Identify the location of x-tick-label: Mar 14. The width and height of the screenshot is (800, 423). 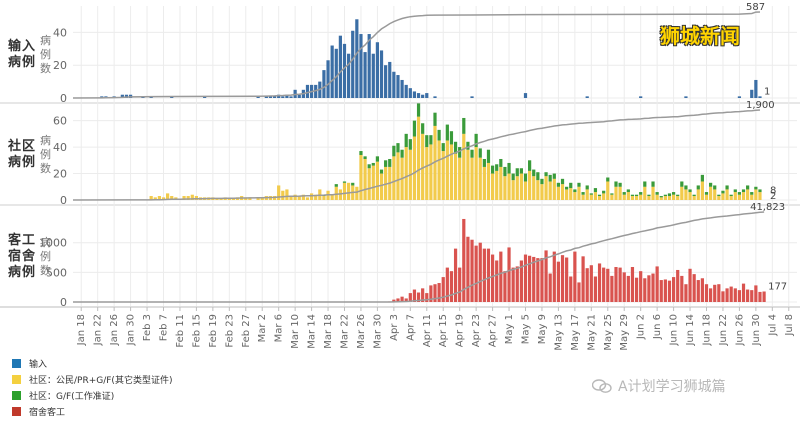
(312, 331).